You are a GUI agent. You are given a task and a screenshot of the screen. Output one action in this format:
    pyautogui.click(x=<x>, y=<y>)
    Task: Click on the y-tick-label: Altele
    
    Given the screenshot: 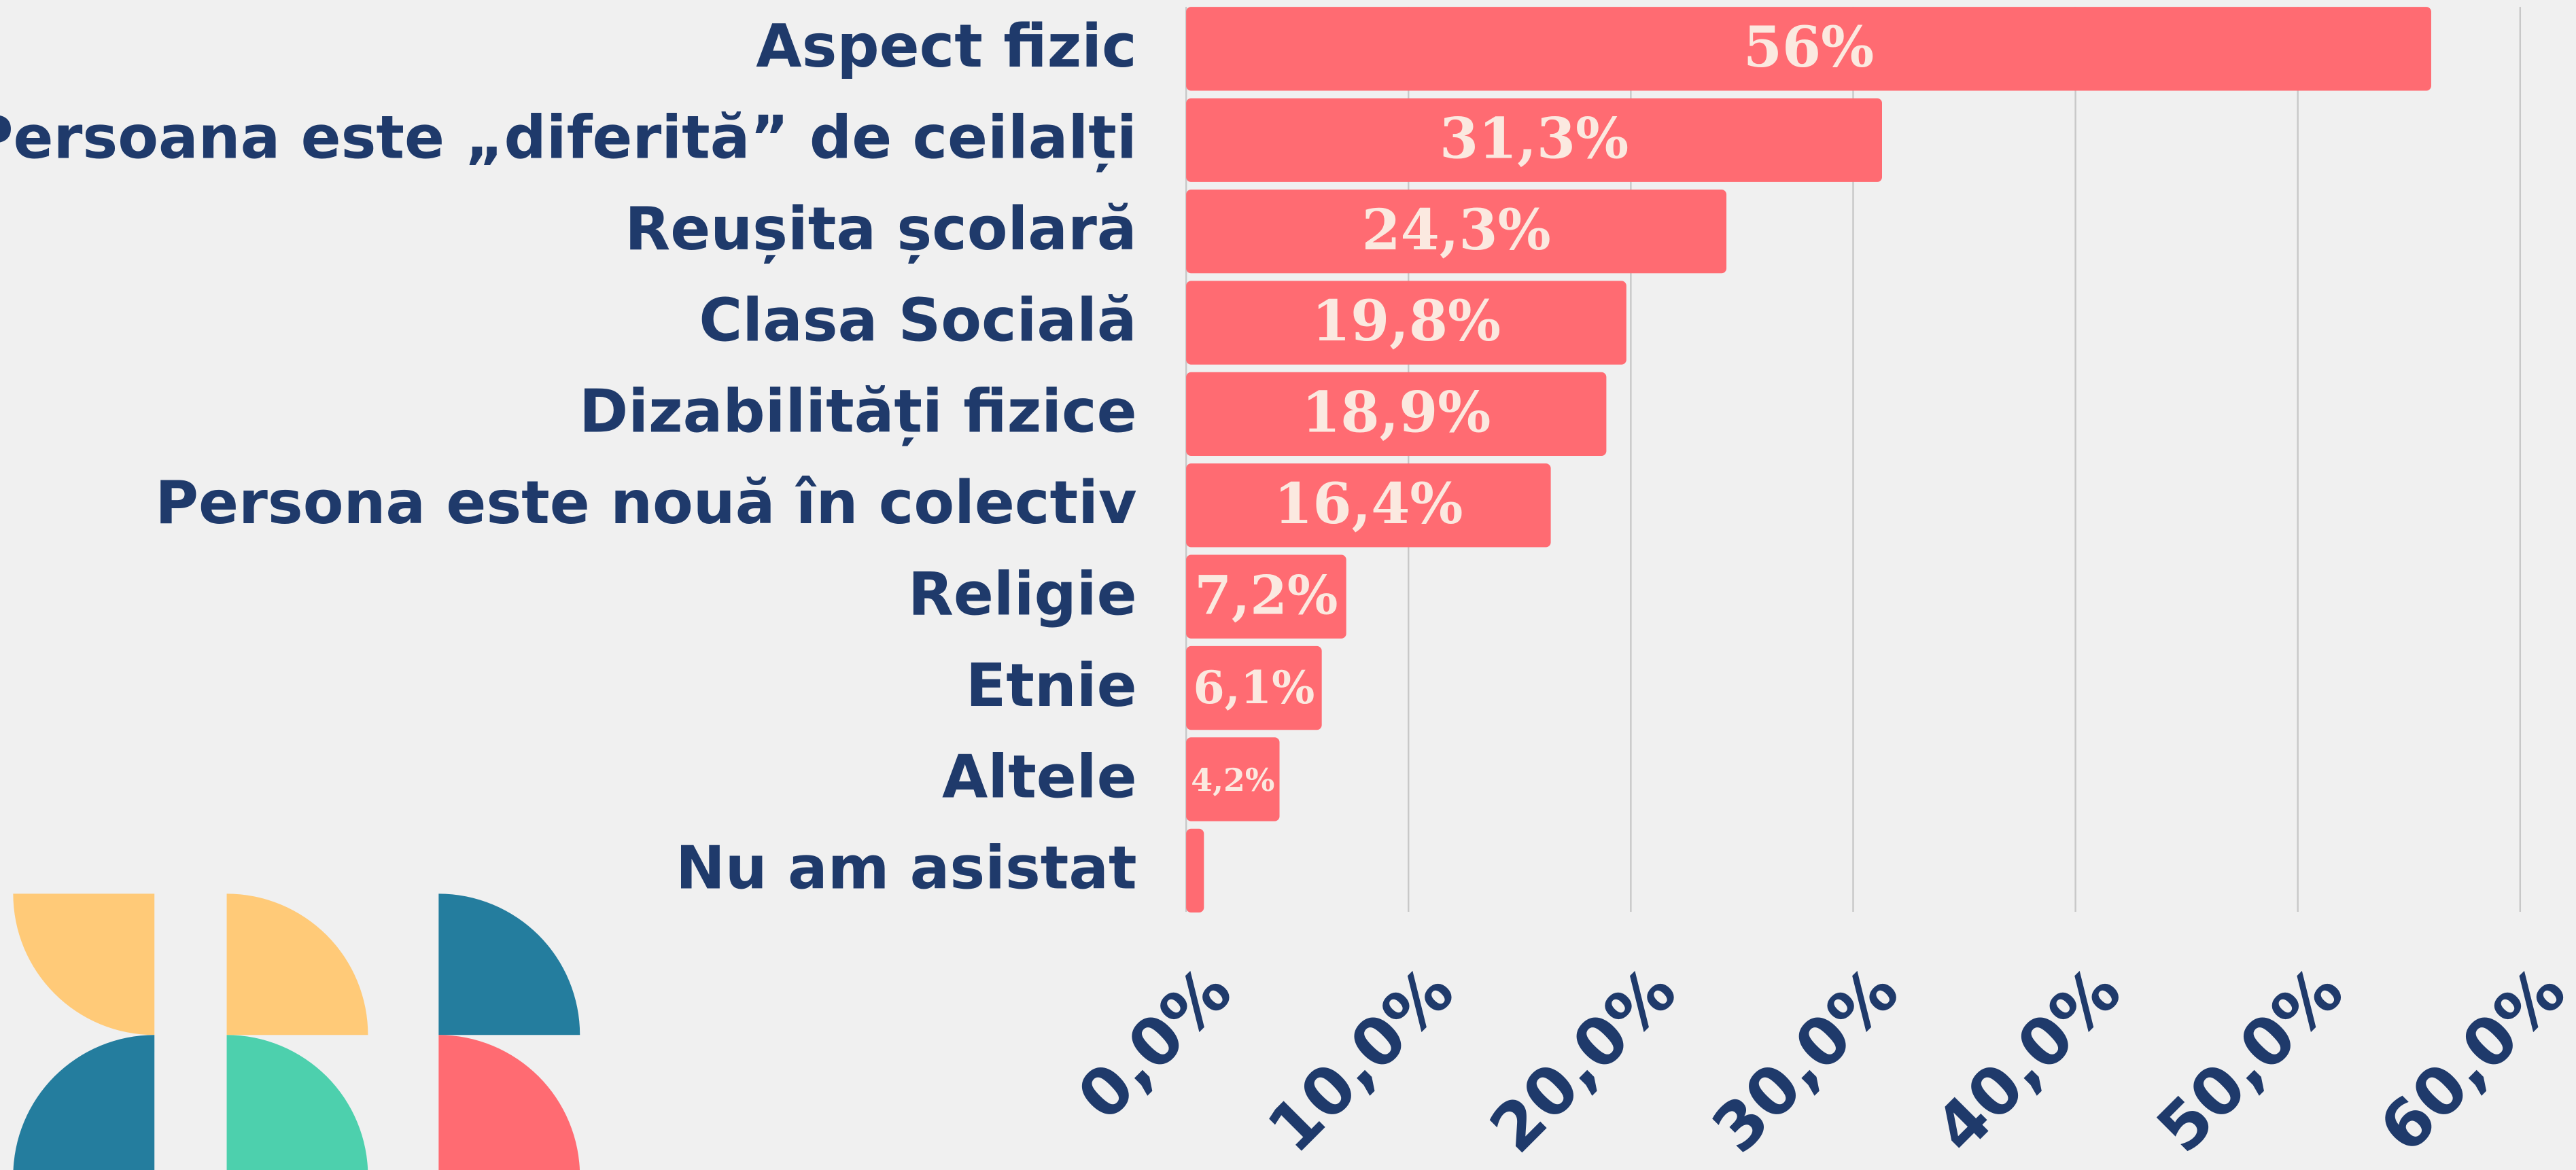 What is the action you would take?
    pyautogui.click(x=1039, y=777)
    